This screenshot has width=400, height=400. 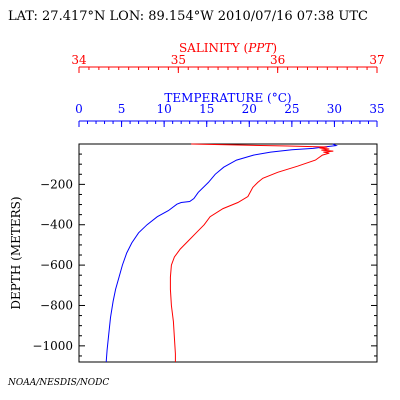 What do you see at coordinates (230, 114) in the screenshot?
I see `temperature-axis: 0 5 10 15 20 25 30 35` at bounding box center [230, 114].